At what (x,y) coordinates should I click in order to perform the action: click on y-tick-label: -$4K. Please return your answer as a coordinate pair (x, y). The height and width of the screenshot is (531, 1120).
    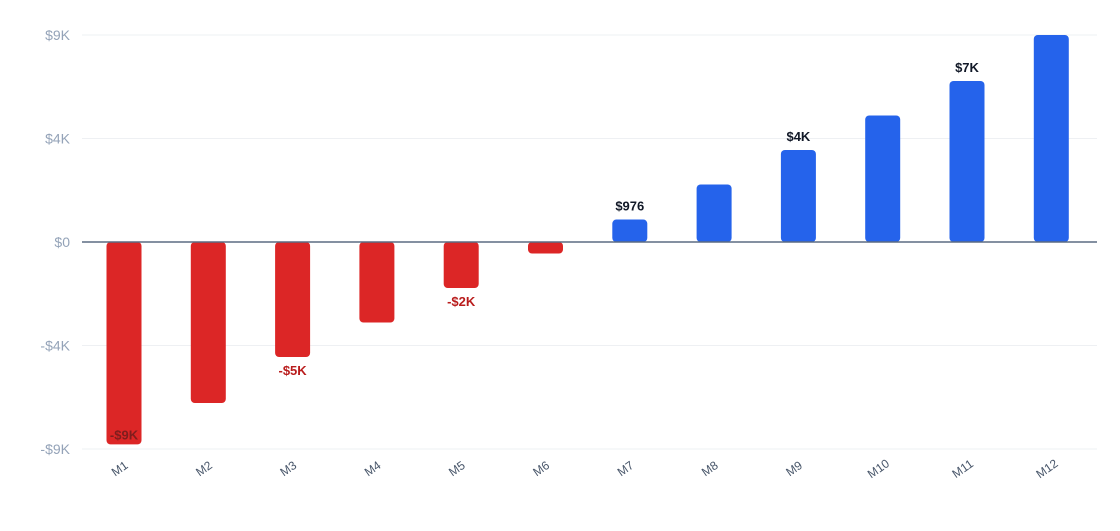
    Looking at the image, I should click on (55, 346).